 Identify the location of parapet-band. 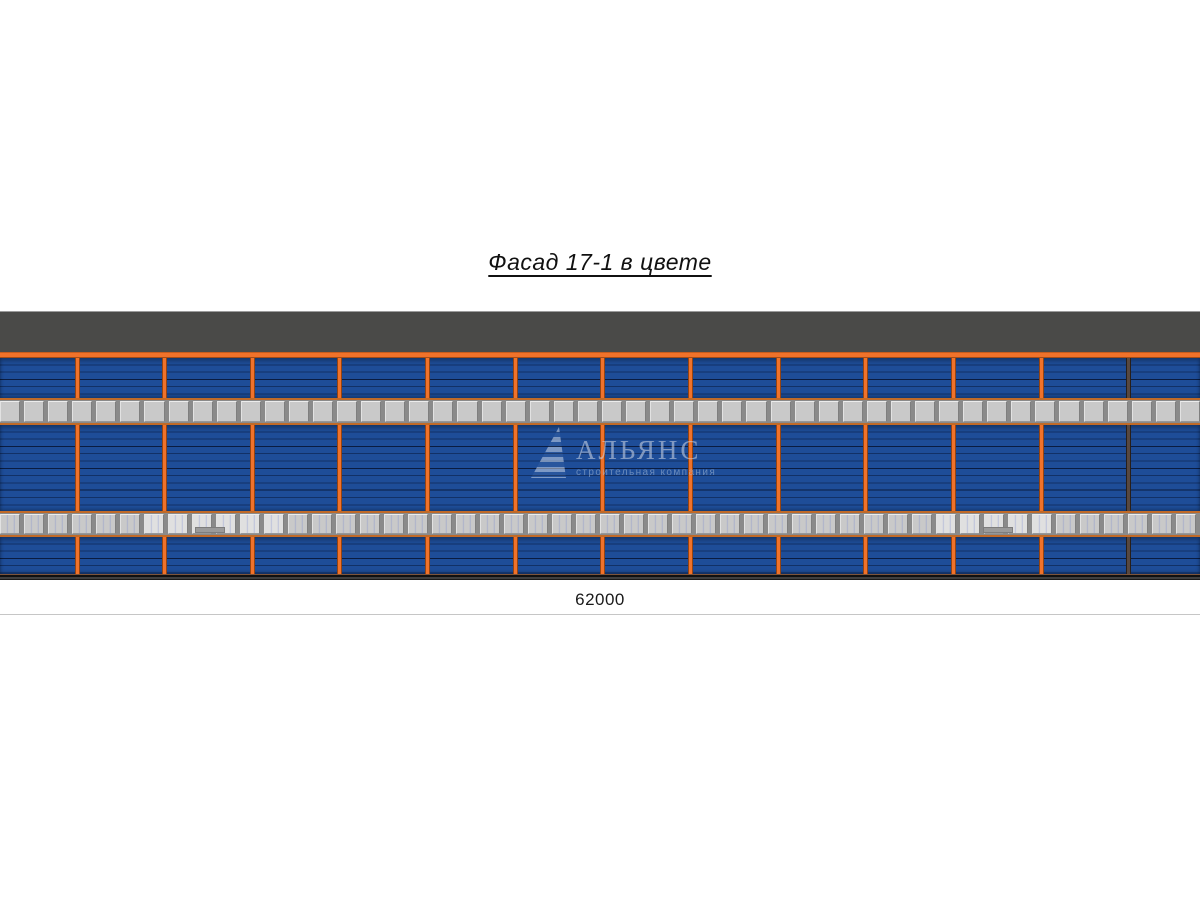
(600, 331).